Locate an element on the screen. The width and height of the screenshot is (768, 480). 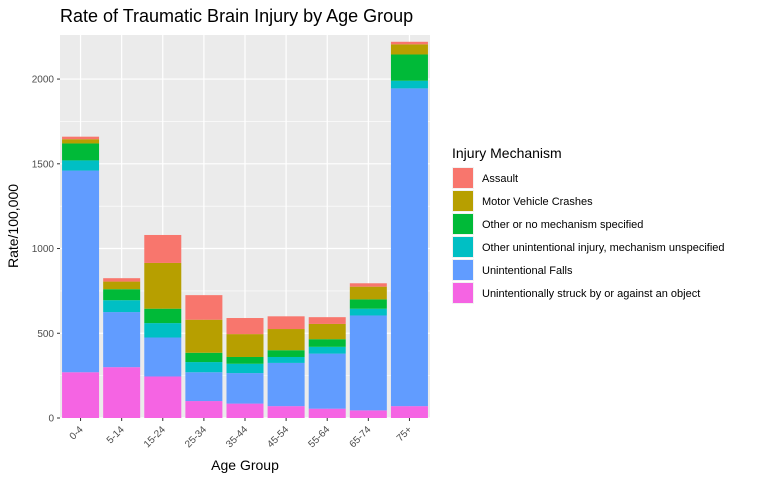
x-tick-label: 45-54 is located at coordinates (278, 437).